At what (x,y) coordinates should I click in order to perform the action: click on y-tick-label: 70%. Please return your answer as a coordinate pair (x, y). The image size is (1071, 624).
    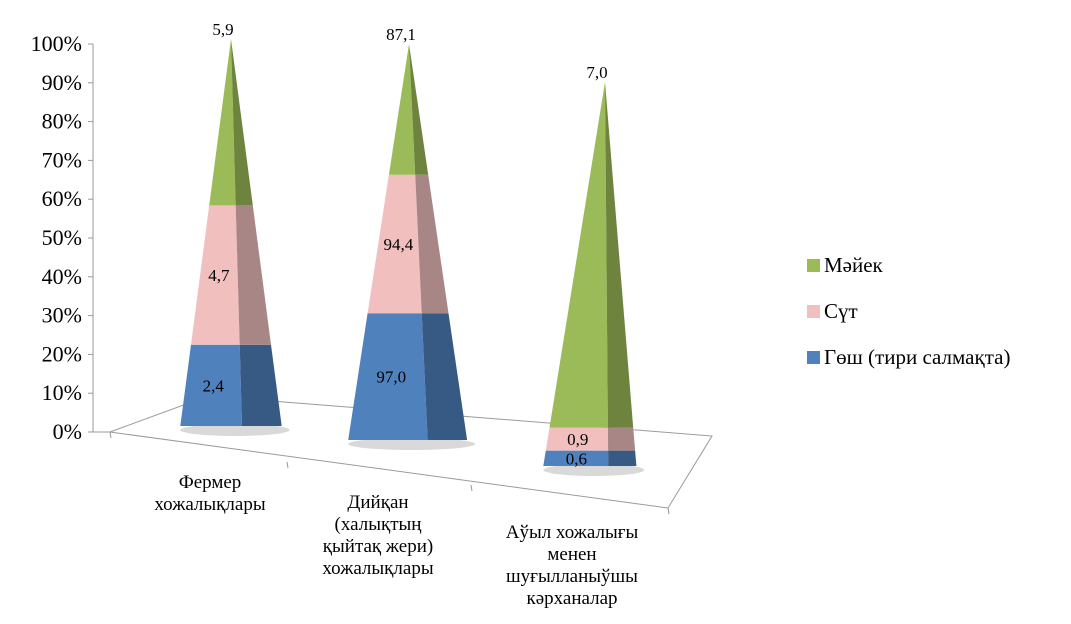
    Looking at the image, I should click on (62, 159).